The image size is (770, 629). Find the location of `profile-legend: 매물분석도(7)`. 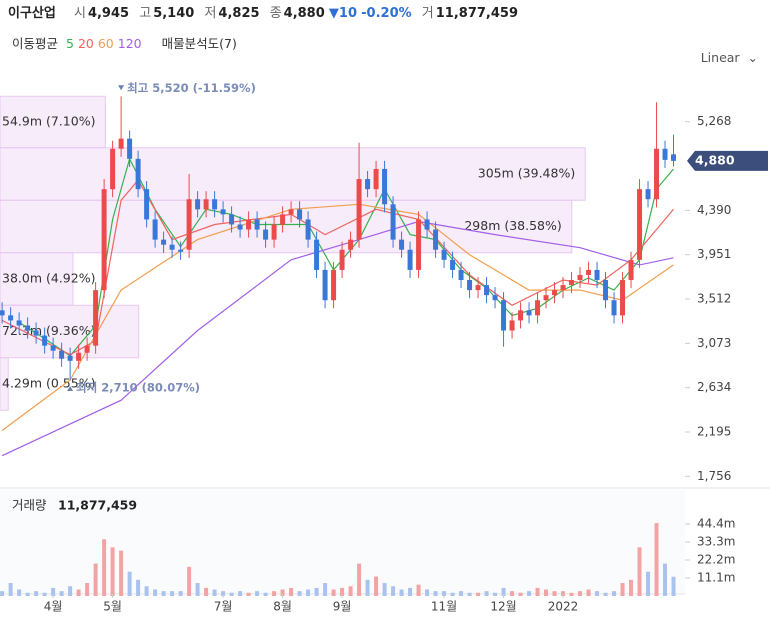

profile-legend: 매물분석도(7) is located at coordinates (199, 43).